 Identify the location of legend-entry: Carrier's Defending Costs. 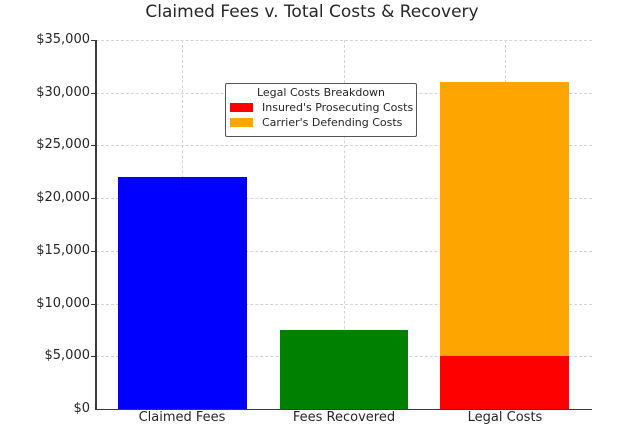
(321, 122).